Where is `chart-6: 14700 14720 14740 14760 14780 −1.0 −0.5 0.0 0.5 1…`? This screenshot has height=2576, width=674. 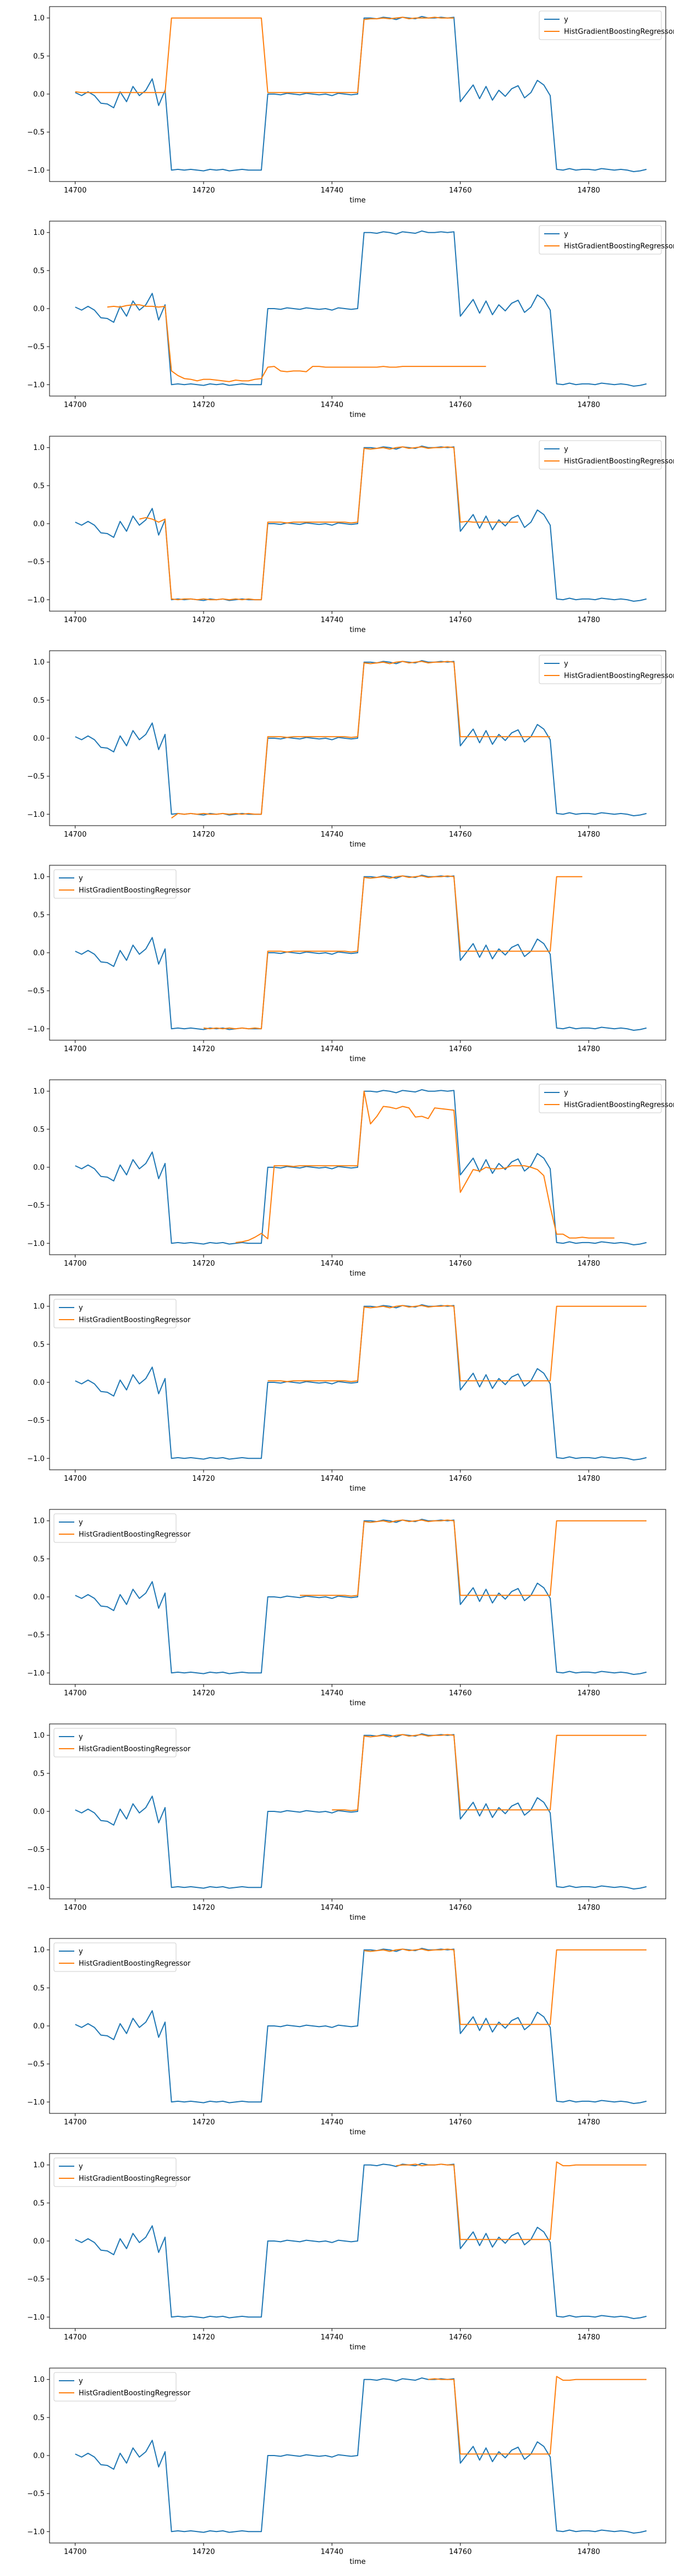 chart-6: 14700 14720 14740 14760 14780 −1.0 −0.5 0.0 0.5 1… is located at coordinates (350, 1178).